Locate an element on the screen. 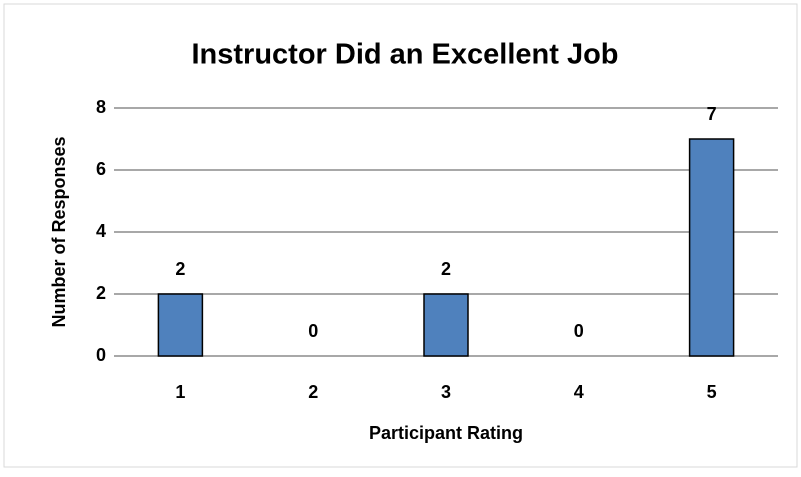  y-tick-label: 2 is located at coordinates (101, 293).